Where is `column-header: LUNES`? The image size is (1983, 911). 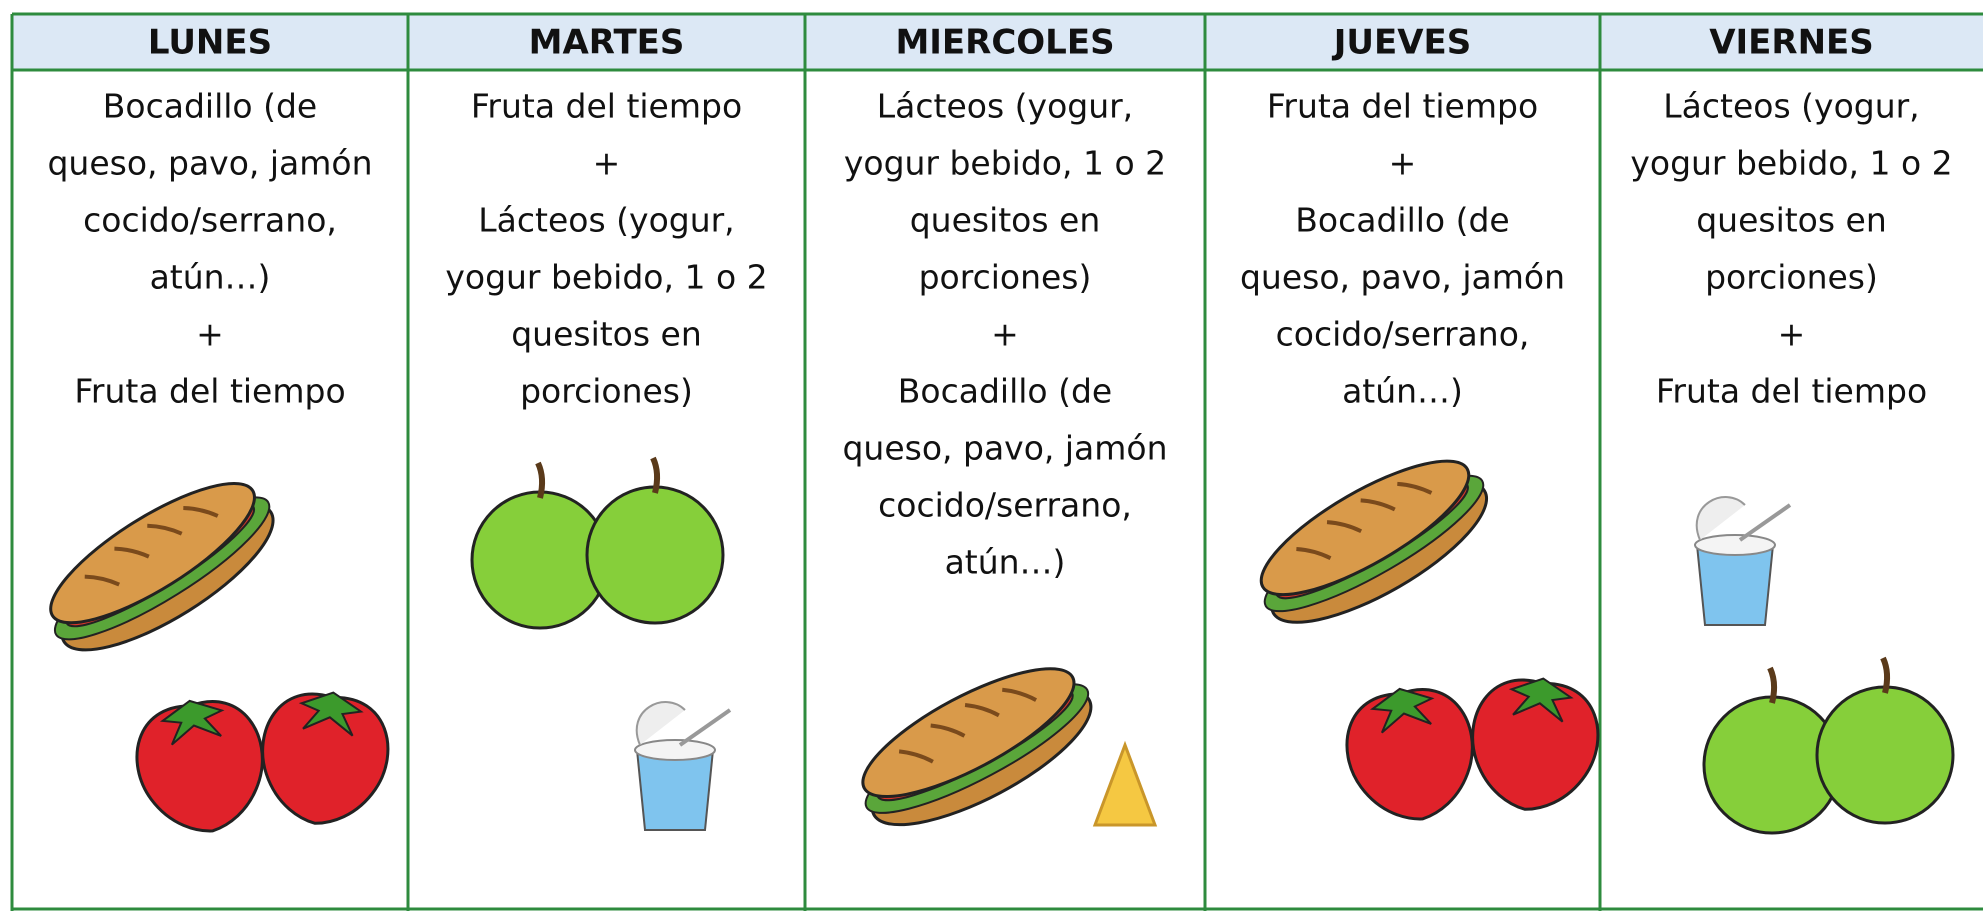
column-header: LUNES is located at coordinates (210, 43).